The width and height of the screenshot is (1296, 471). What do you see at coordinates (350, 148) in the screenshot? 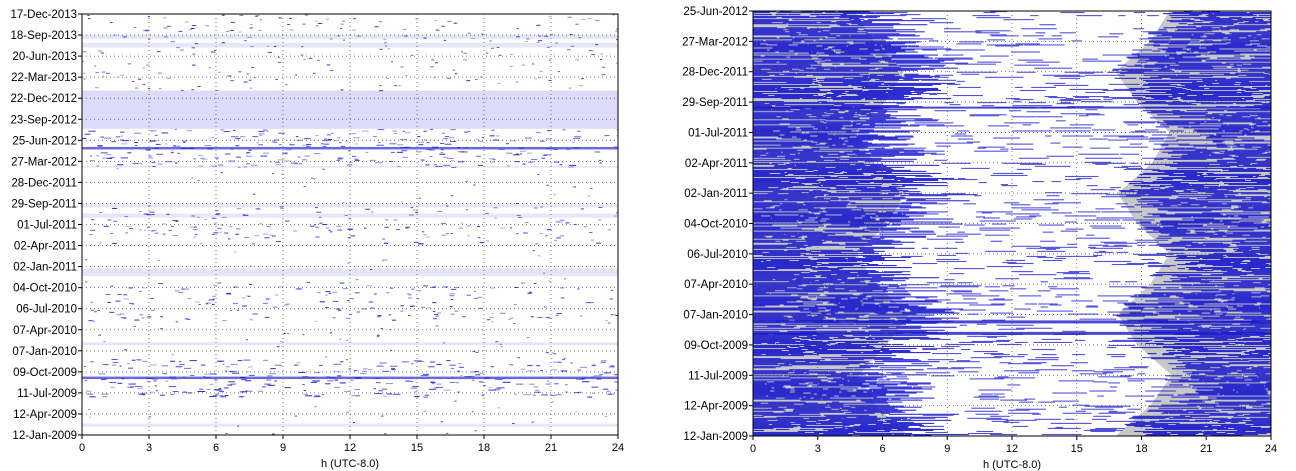
I see `dense-activity-line` at bounding box center [350, 148].